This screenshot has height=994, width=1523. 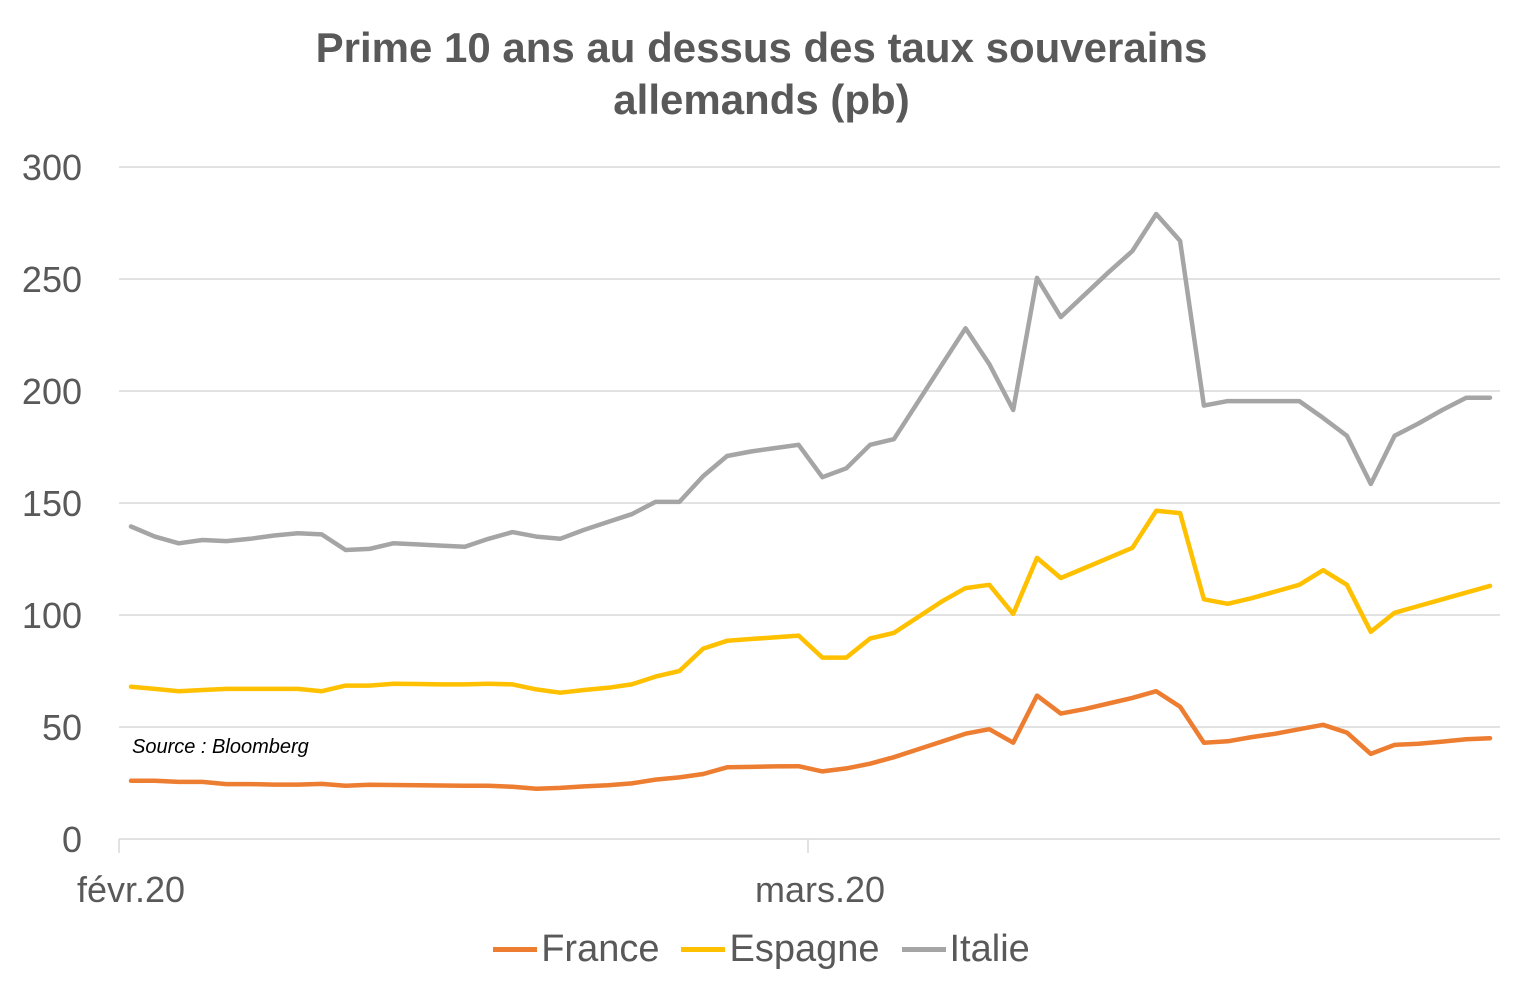 What do you see at coordinates (52, 615) in the screenshot?
I see `y-tick-label: 100` at bounding box center [52, 615].